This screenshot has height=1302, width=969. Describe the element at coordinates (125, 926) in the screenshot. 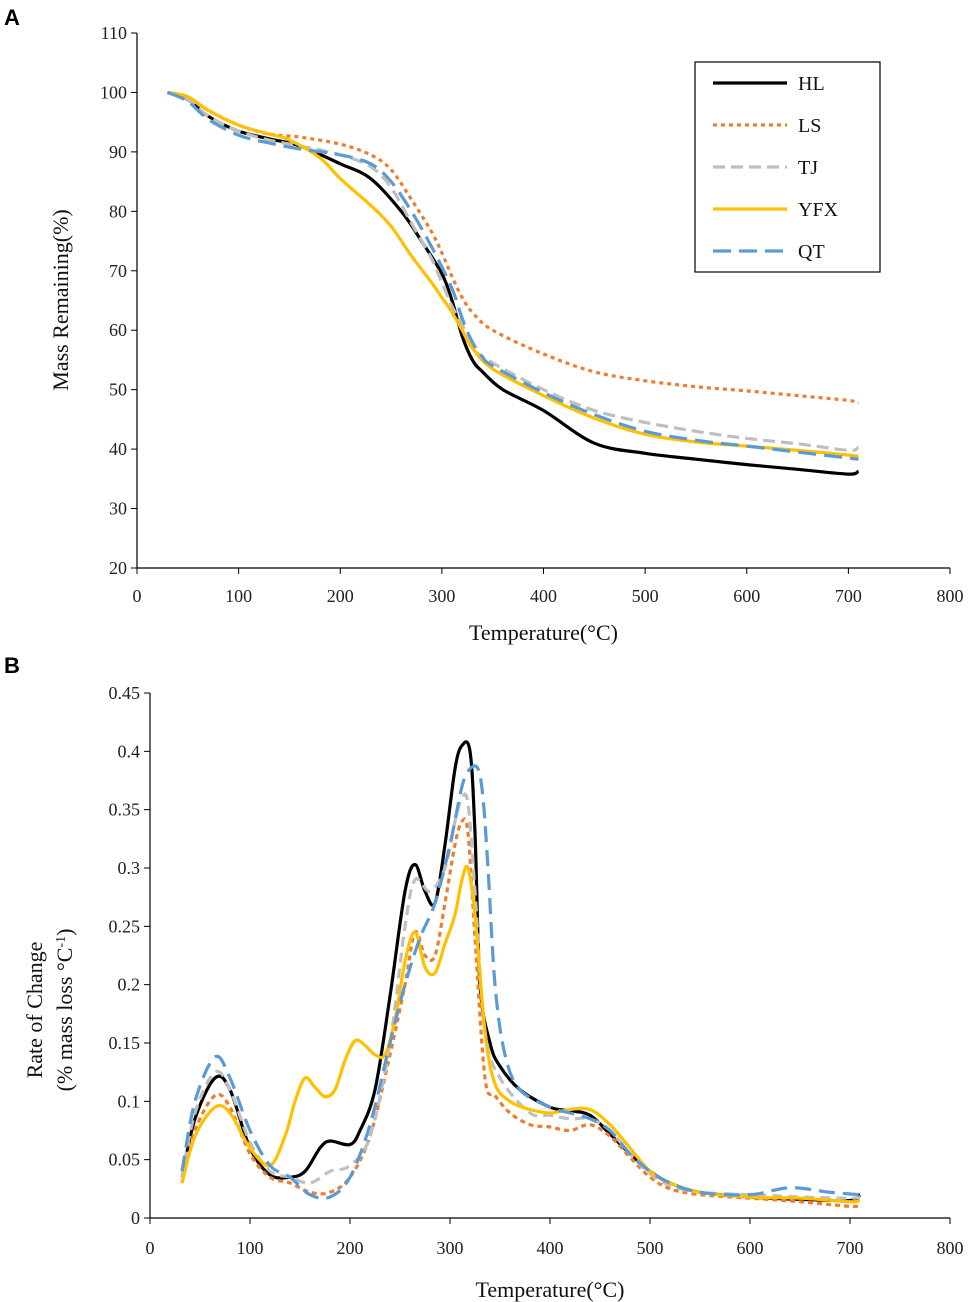

I see `y-tick-label: 0.25` at that location.